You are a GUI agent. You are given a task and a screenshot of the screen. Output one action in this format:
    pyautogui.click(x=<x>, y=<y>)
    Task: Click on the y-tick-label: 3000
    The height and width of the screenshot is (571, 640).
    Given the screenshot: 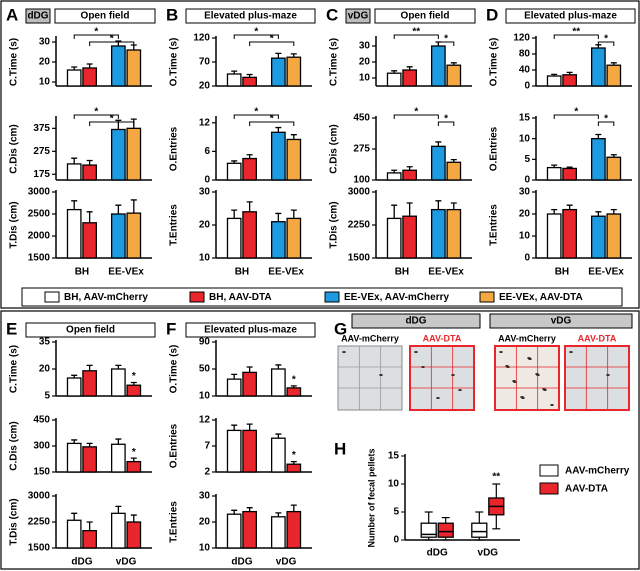 What is the action you would take?
    pyautogui.click(x=39, y=192)
    